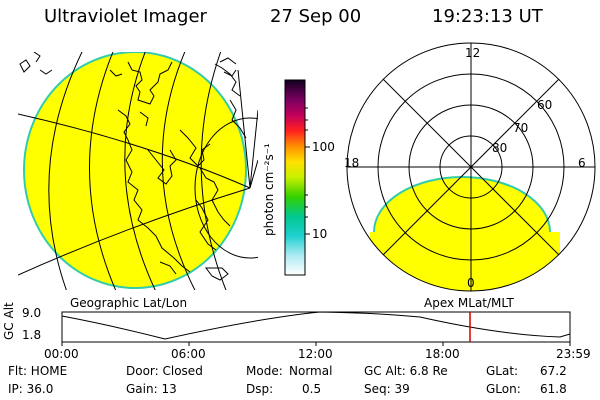 The width and height of the screenshot is (600, 400). What do you see at coordinates (164, 371) in the screenshot?
I see `status-door: Door: Closed` at bounding box center [164, 371].